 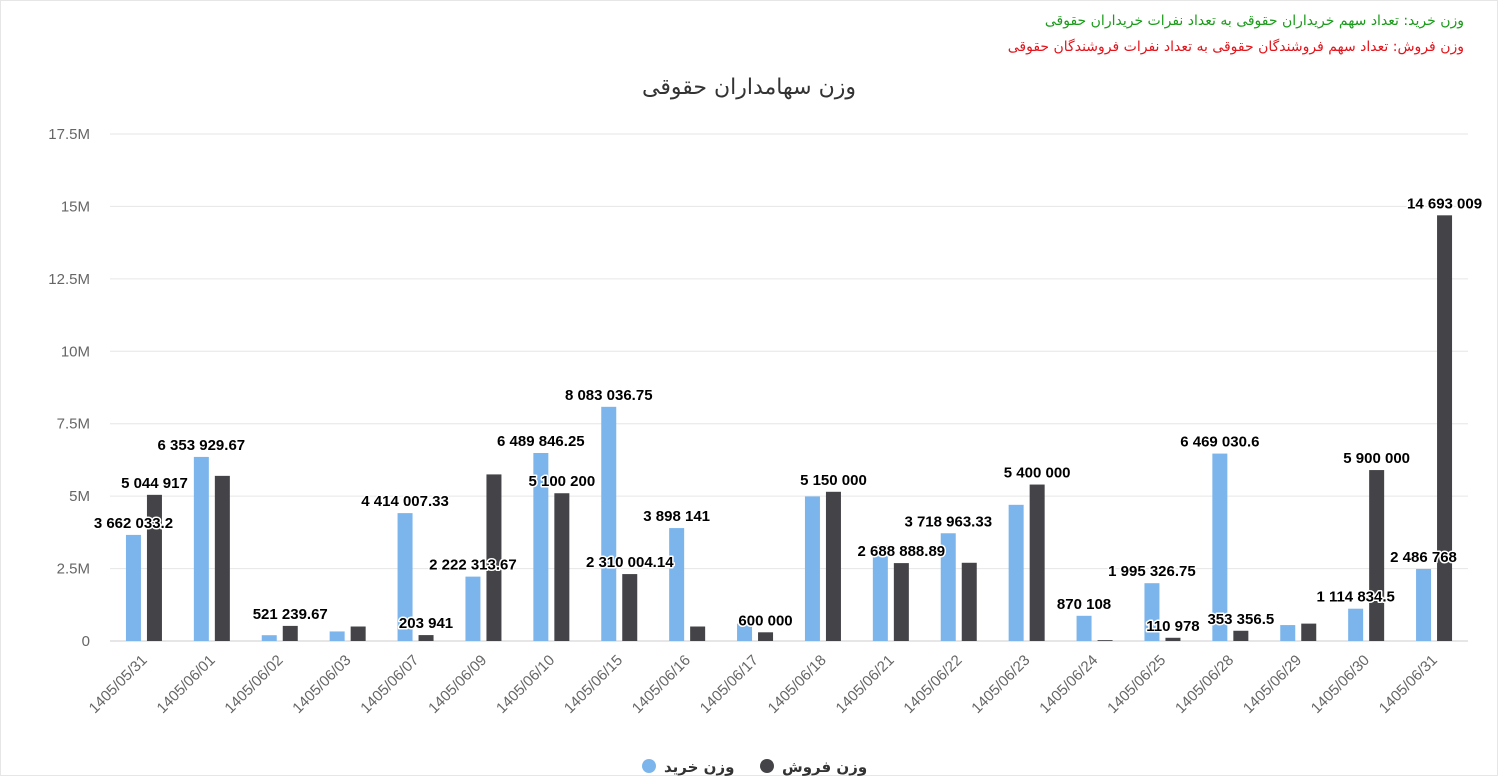 I want to click on x-tick-label: 1405/06/22, so click(x=932, y=684).